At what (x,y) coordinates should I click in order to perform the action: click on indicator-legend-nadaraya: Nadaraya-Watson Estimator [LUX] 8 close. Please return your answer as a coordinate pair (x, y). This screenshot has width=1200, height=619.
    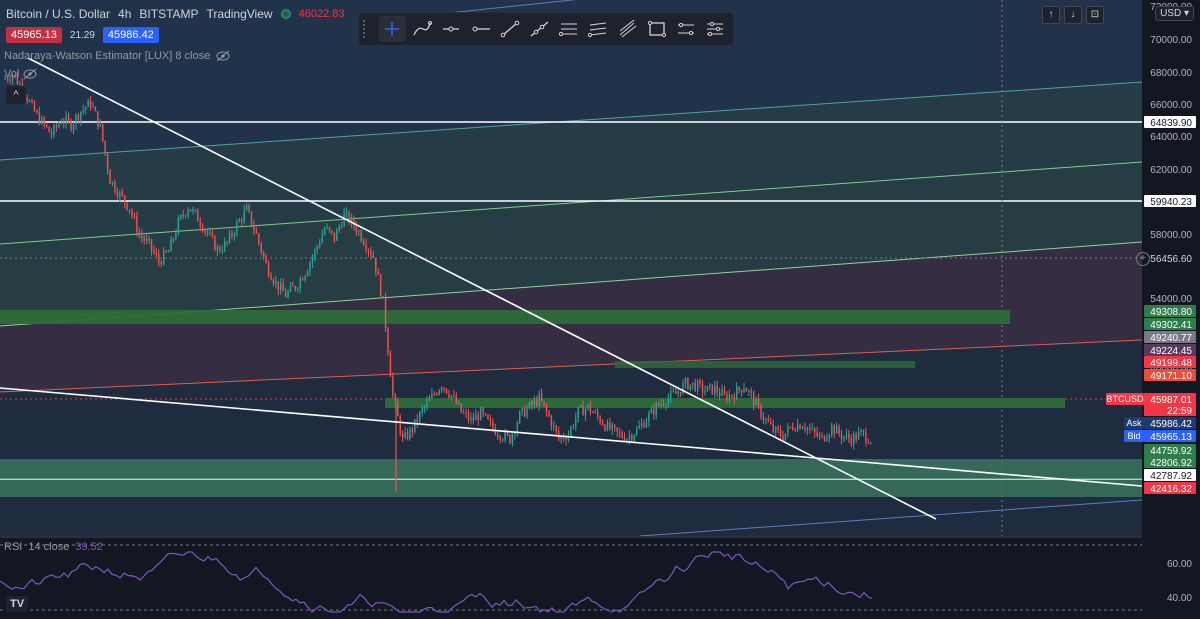
    Looking at the image, I should click on (117, 56).